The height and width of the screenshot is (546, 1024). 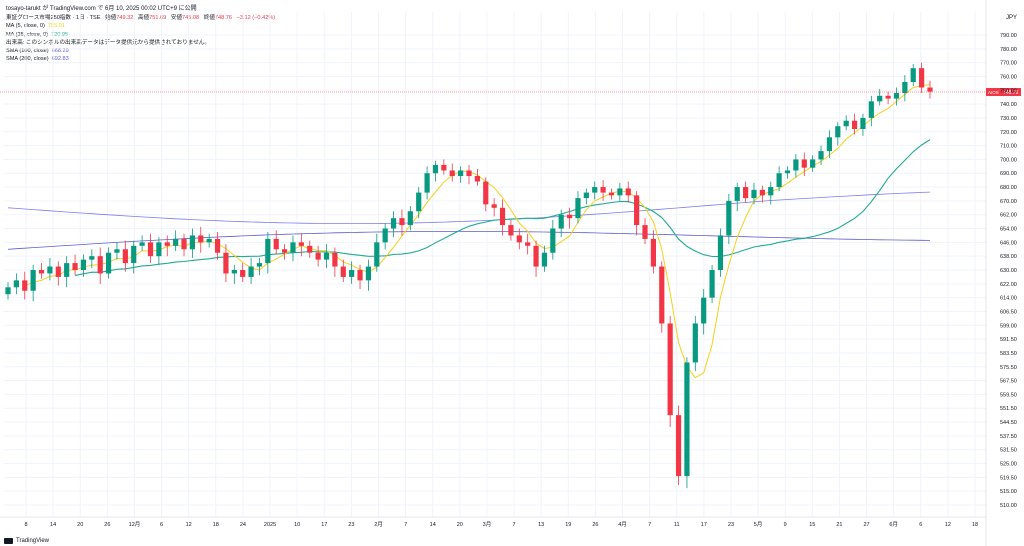 I want to click on time-tick-label: 4月, so click(x=622, y=524).